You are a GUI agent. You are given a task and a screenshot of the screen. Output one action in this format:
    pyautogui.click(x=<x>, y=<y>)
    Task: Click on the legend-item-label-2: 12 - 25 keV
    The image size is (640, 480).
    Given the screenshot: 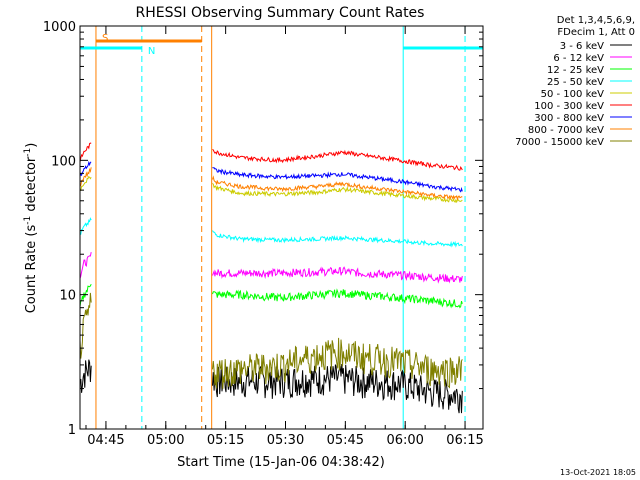 What is the action you would take?
    pyautogui.click(x=575, y=70)
    